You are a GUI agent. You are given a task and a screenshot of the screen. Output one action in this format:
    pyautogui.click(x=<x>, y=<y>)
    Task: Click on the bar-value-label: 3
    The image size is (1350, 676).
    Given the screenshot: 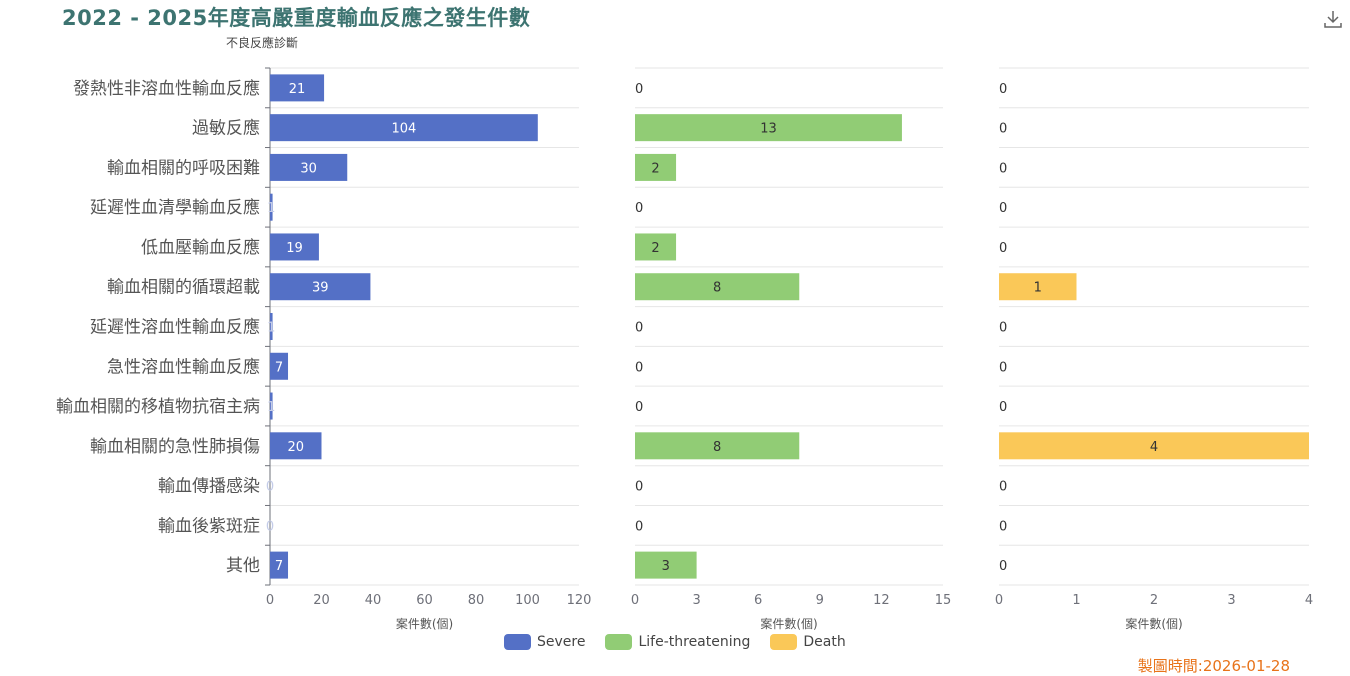 What is the action you would take?
    pyautogui.click(x=666, y=566)
    